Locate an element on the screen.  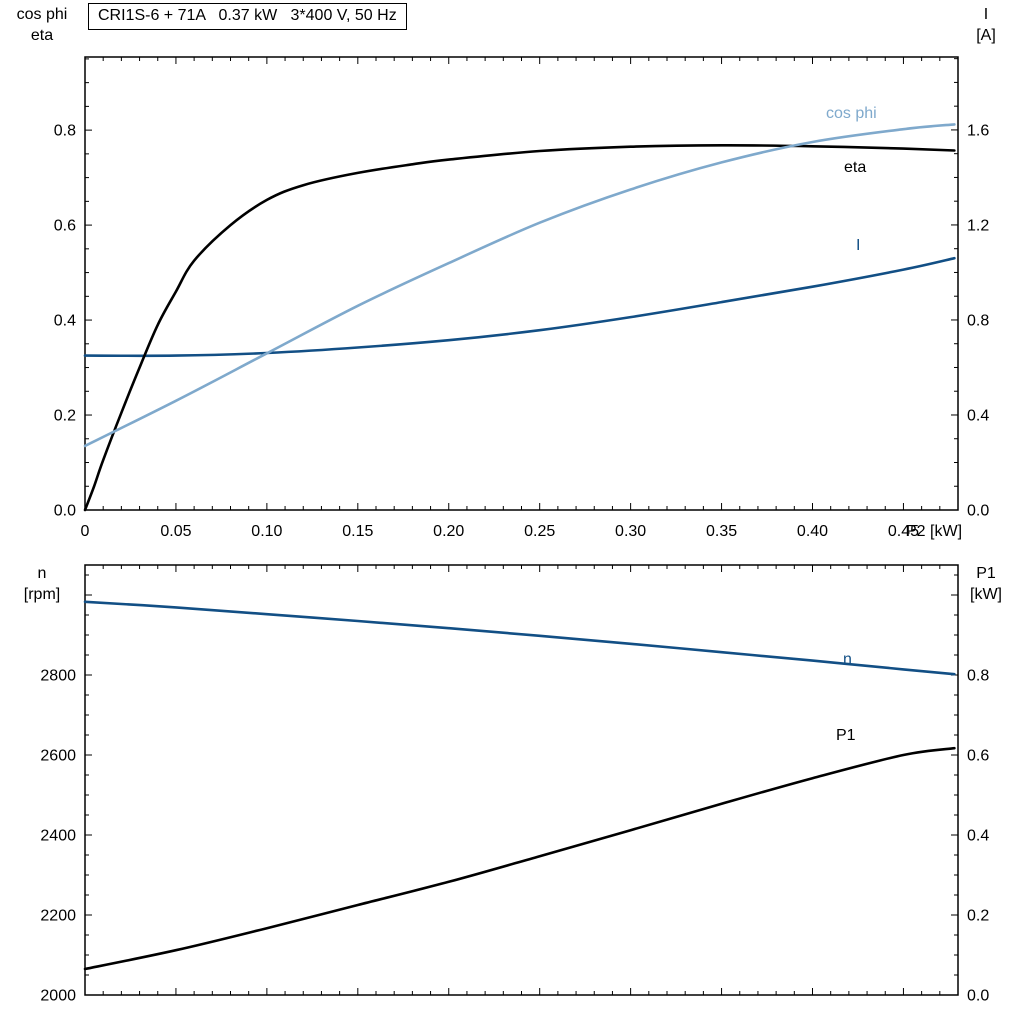
curve-label-cos-phi: cos phi is located at coordinates (851, 113).